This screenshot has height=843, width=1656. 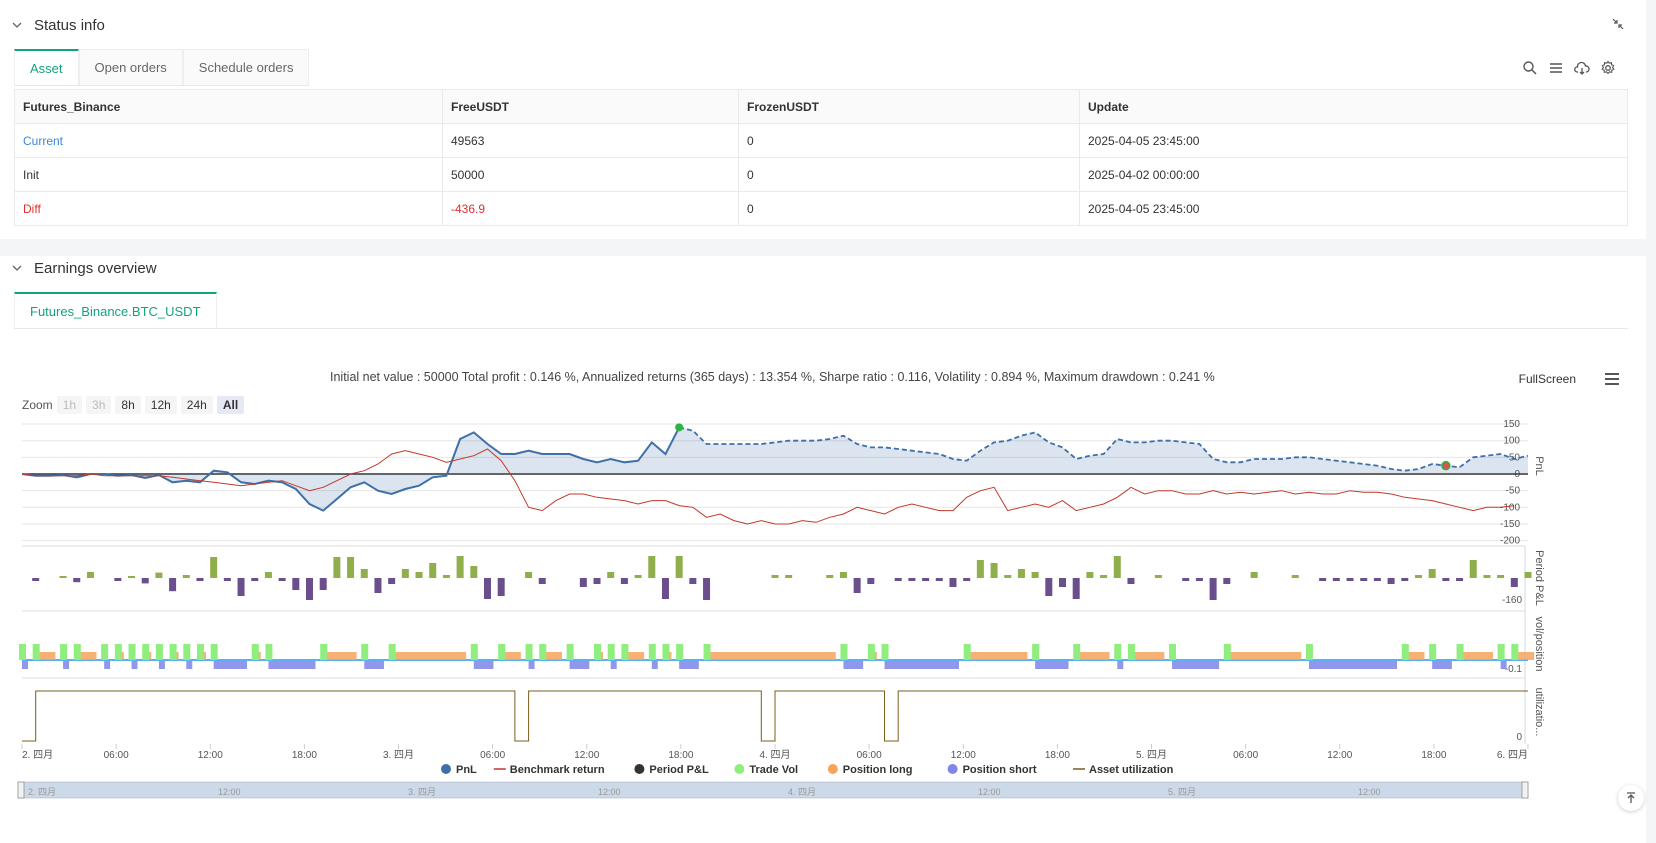 What do you see at coordinates (773, 790) in the screenshot?
I see `navigator-track` at bounding box center [773, 790].